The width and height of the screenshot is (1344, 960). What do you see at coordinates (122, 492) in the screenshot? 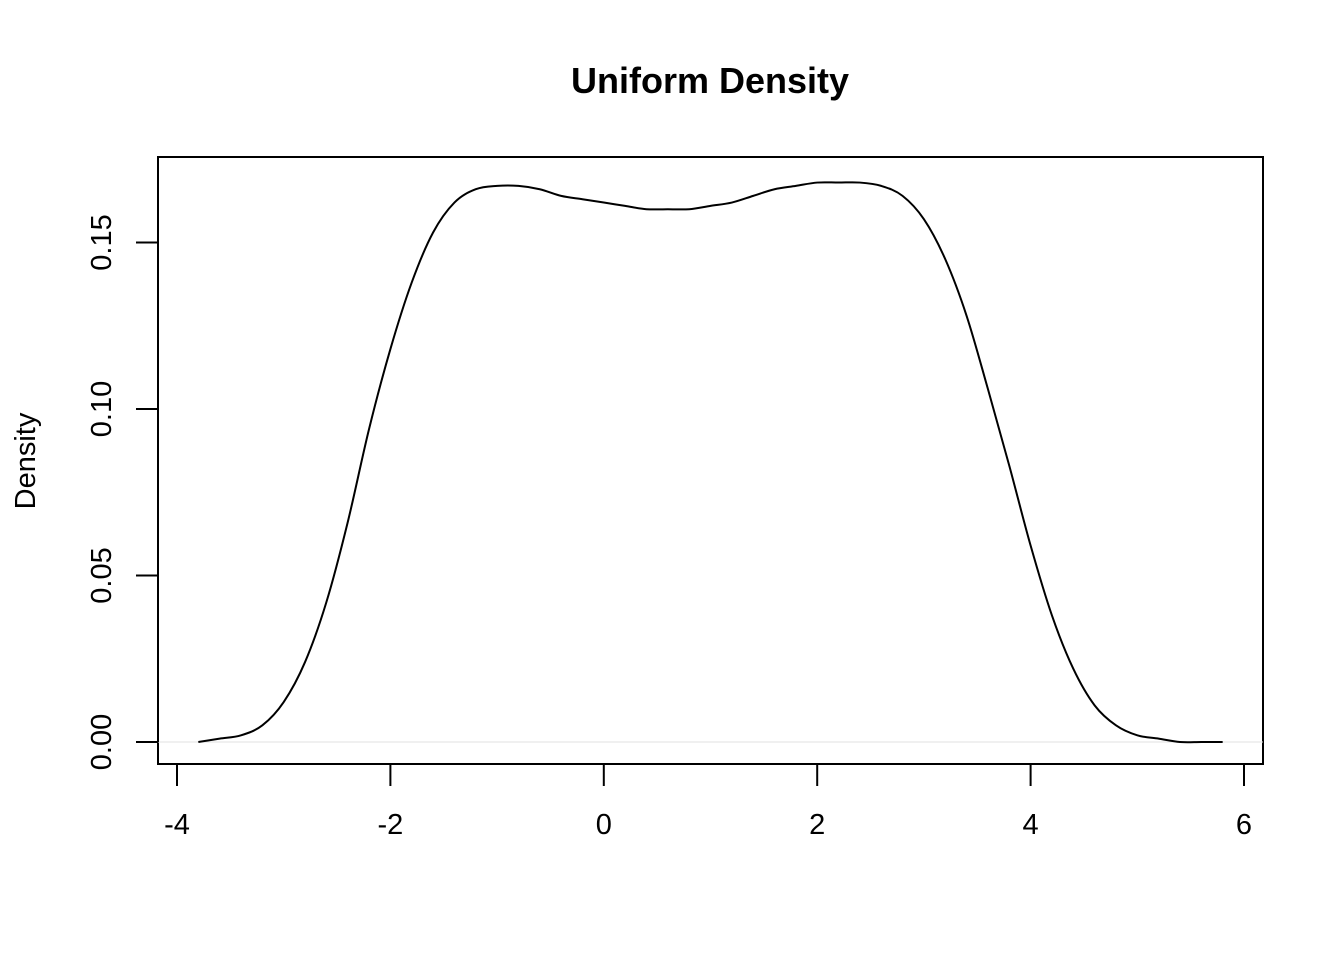
I see `y-axis: 0.00 0.05 0.10 0.15` at bounding box center [122, 492].